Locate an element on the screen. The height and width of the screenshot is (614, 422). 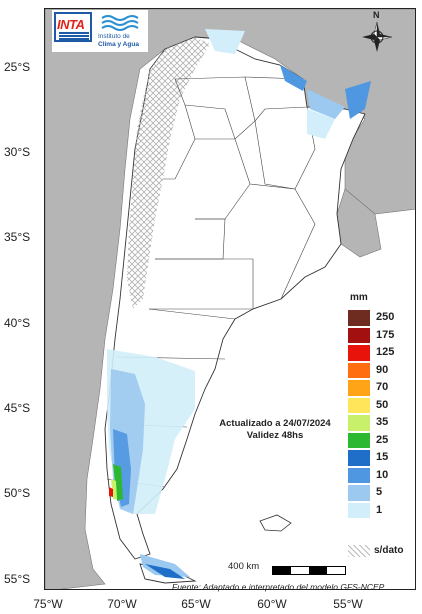
legend-label-50: 50 is located at coordinates (382, 404).